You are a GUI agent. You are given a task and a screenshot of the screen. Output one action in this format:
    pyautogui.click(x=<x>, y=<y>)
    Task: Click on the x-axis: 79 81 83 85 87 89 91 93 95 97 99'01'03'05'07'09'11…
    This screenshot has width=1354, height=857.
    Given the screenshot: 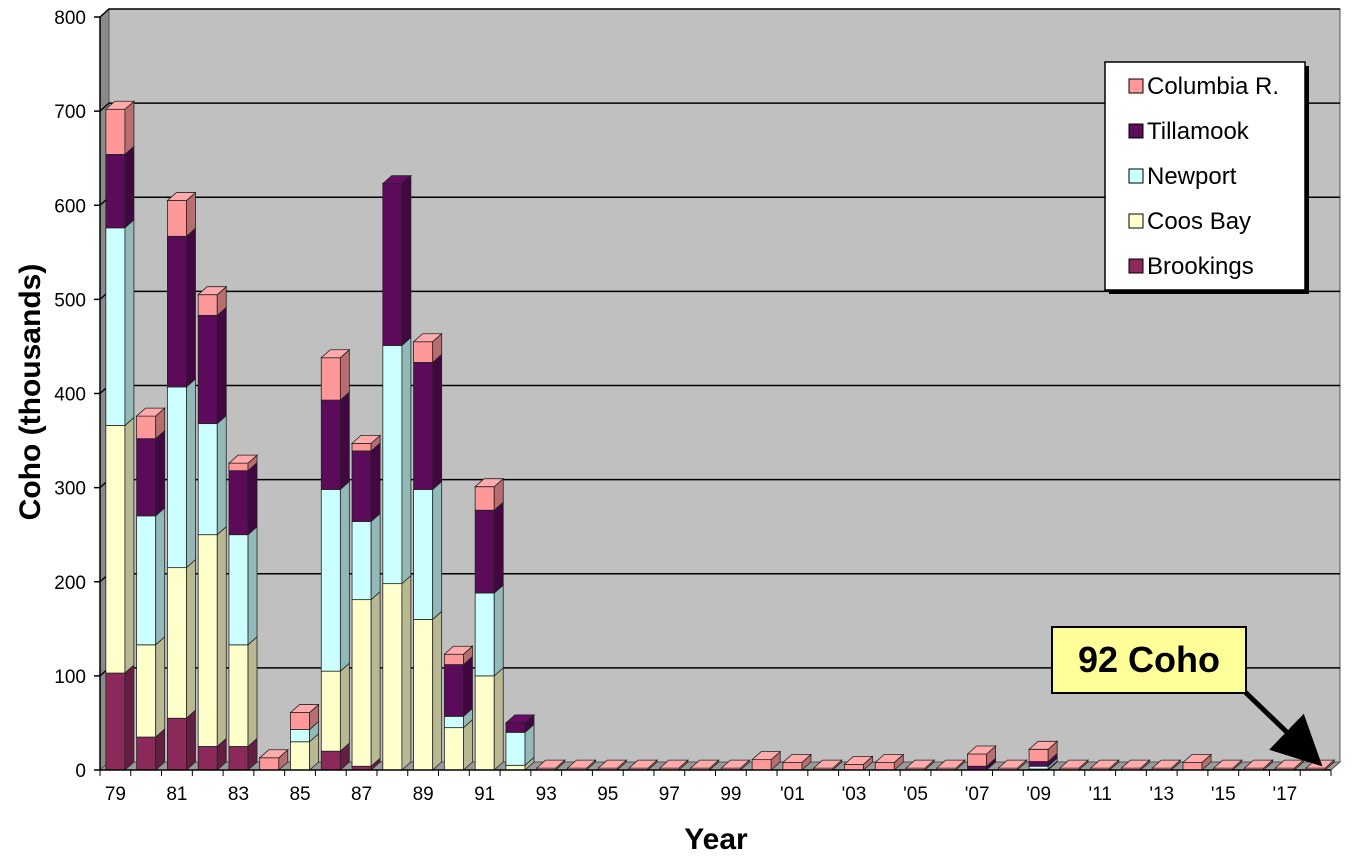 What is the action you would take?
    pyautogui.click(x=715, y=787)
    